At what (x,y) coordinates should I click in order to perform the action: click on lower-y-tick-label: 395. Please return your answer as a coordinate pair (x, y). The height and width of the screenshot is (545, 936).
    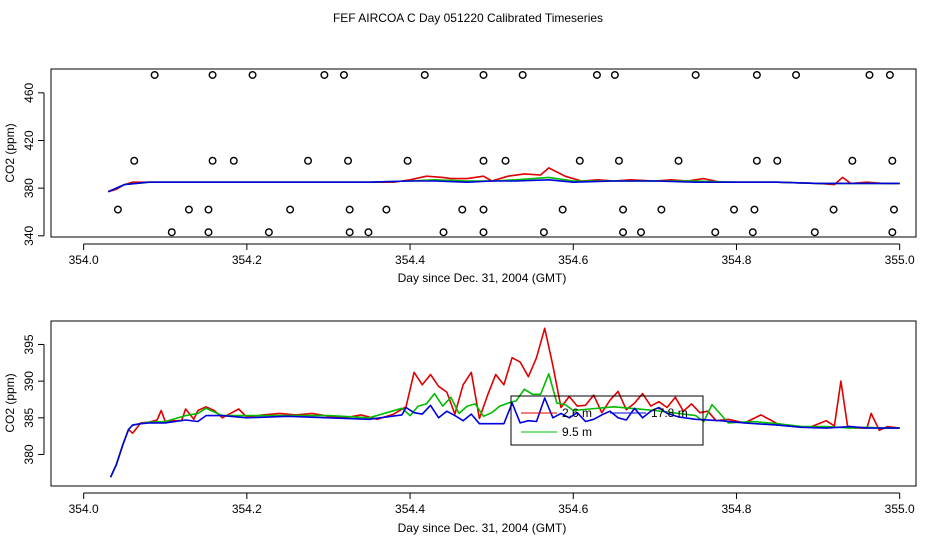
    Looking at the image, I should click on (29, 344).